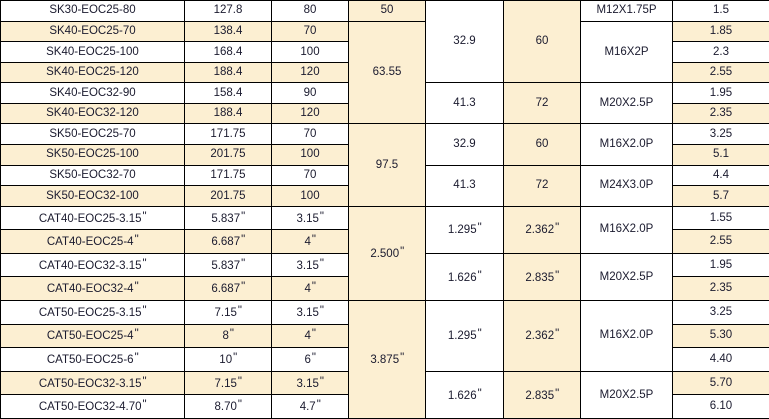  What do you see at coordinates (720, 196) in the screenshot?
I see `cell-weight: 5.7` at bounding box center [720, 196].